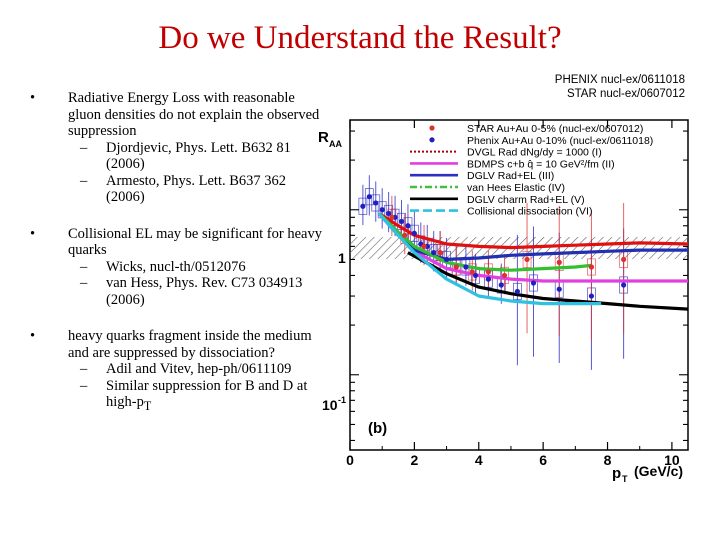 The width and height of the screenshot is (720, 540). I want to click on legend-label: van Hees Elastic (IV), so click(516, 188).